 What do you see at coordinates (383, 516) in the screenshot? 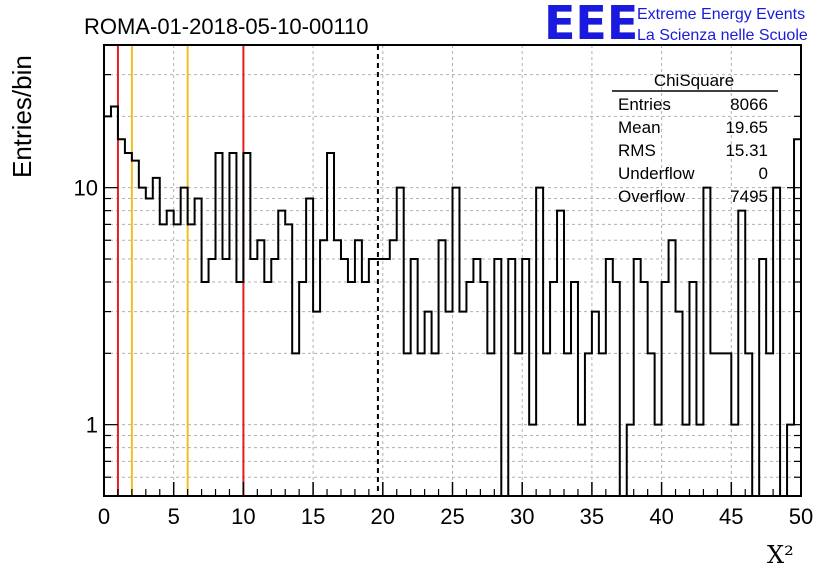
I see `x-tick-label: 20` at bounding box center [383, 516].